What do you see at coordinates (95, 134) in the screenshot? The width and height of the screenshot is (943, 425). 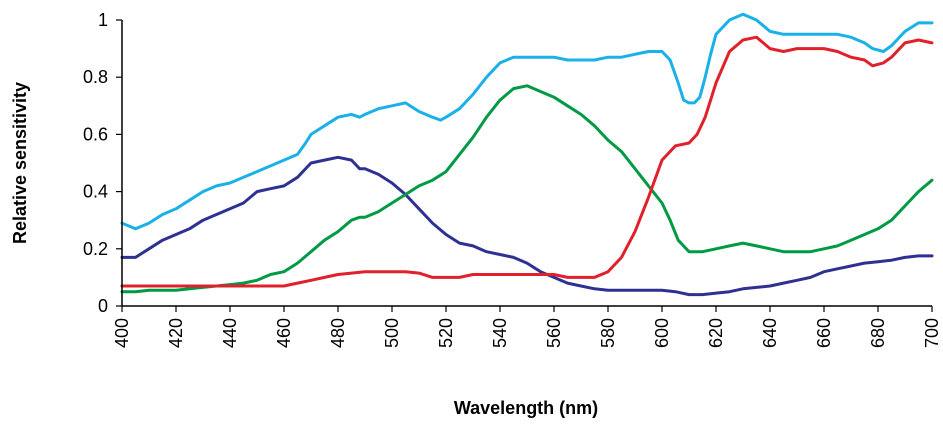 I see `y-tick-label: 0.6` at bounding box center [95, 134].